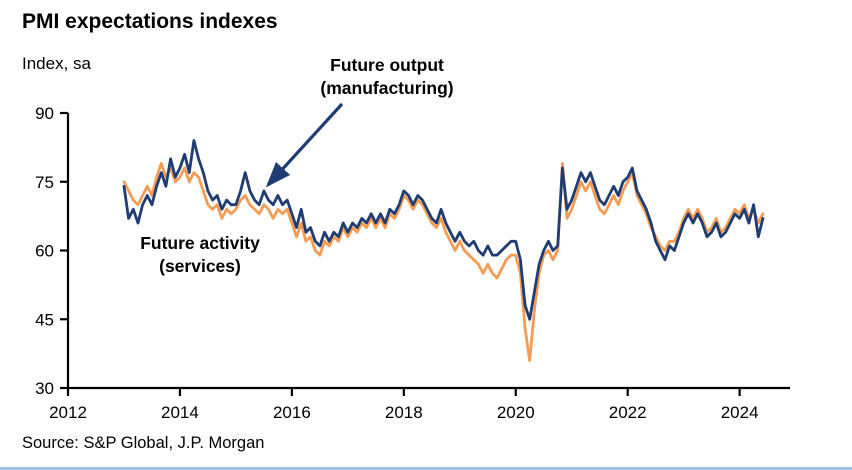 Image resolution: width=852 pixels, height=470 pixels. Describe the element at coordinates (426, 468) in the screenshot. I see `bottom-divider` at that location.